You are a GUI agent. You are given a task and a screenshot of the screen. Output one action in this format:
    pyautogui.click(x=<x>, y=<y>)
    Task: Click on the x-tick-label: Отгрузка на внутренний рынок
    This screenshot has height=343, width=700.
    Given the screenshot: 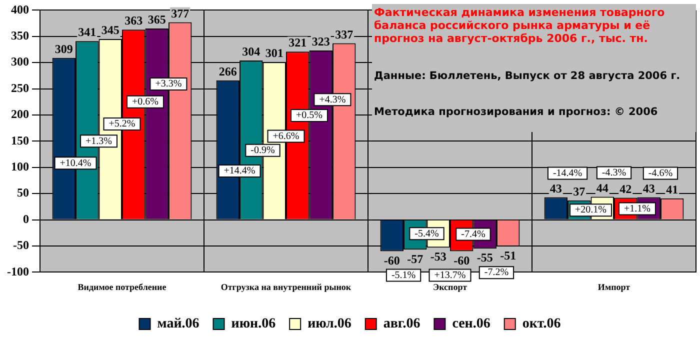 What is the action you would take?
    pyautogui.click(x=286, y=287)
    